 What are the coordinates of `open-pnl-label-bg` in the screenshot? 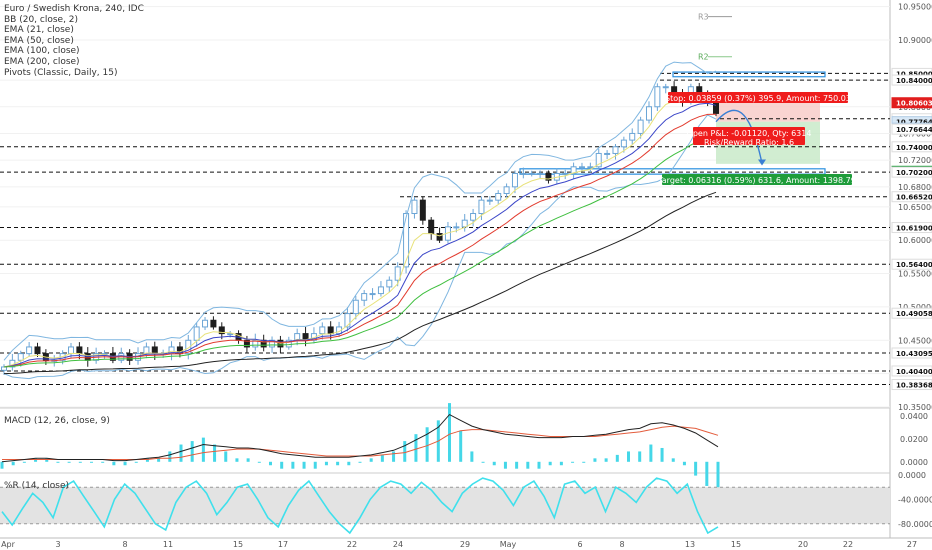 It's located at (749, 136).